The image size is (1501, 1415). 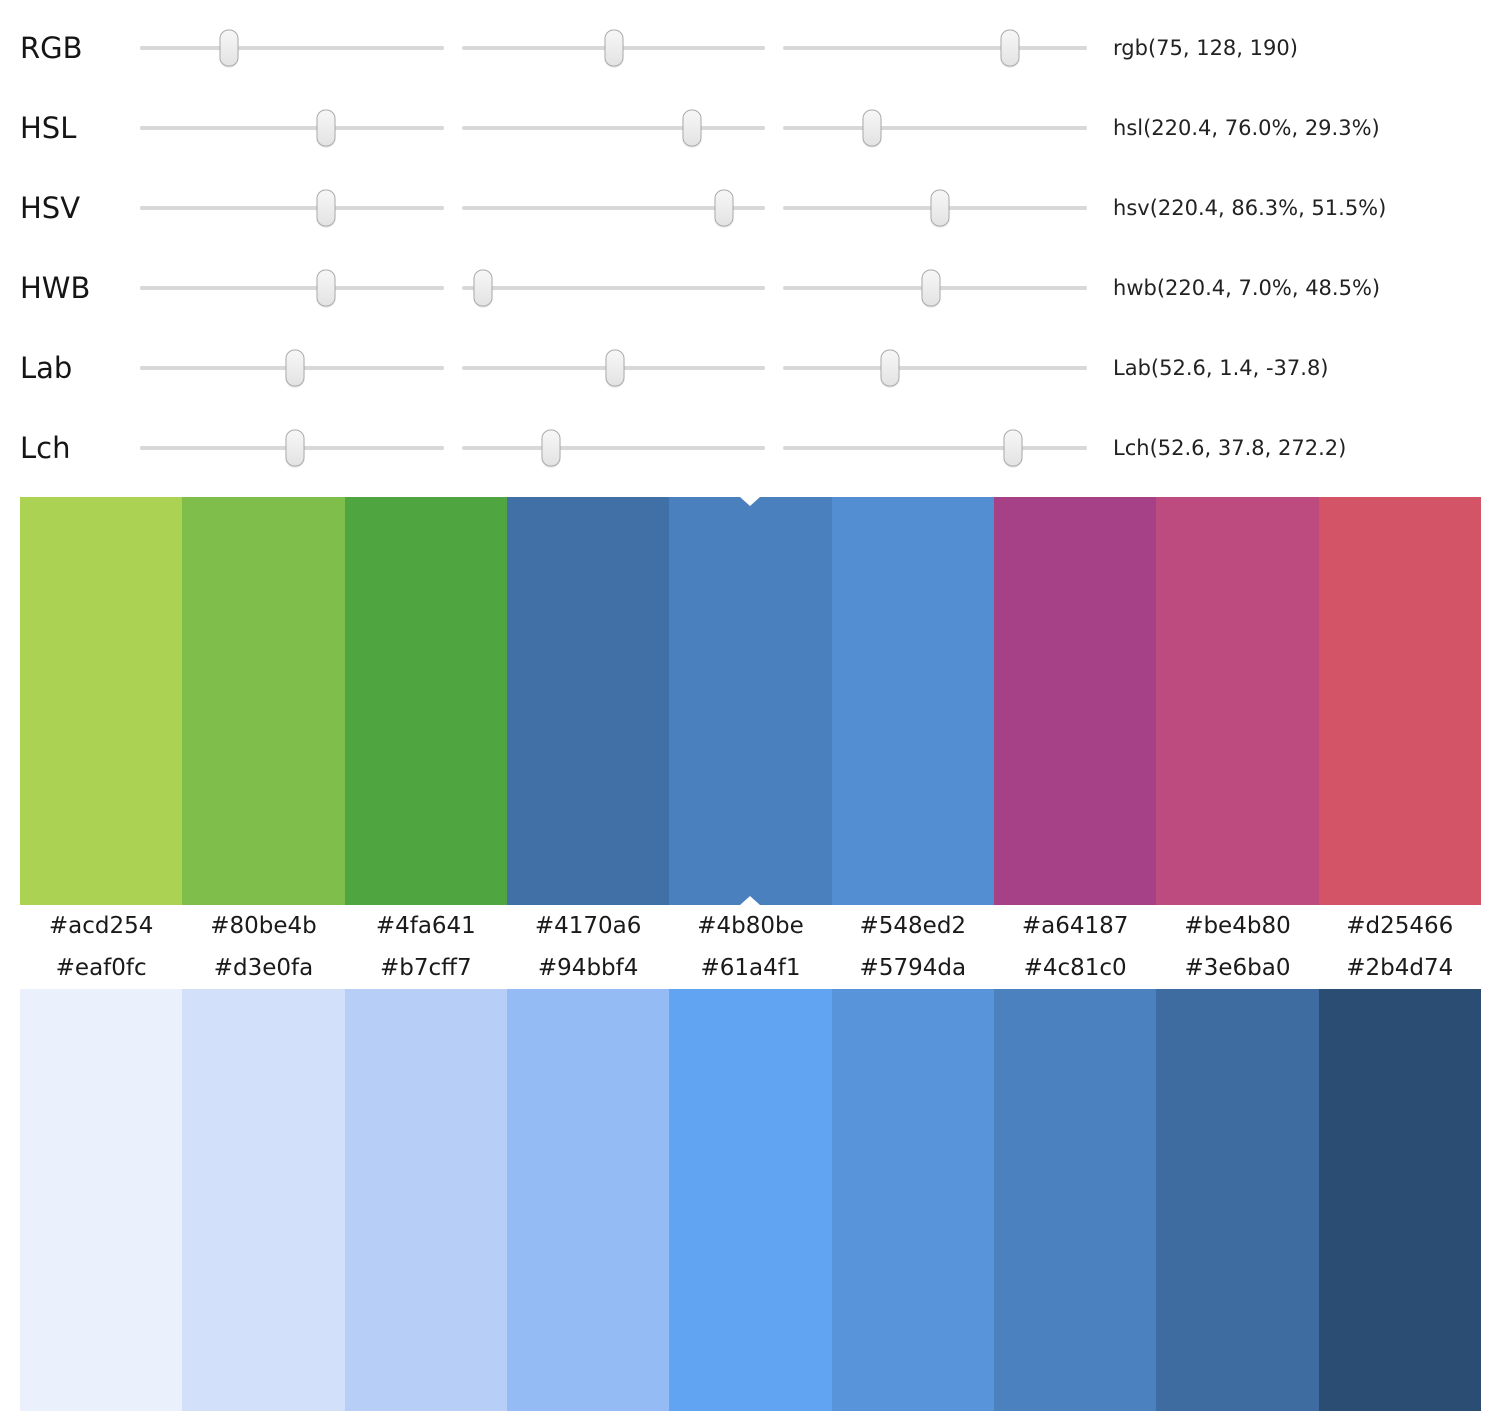 I want to click on hex-label: #d25466, so click(x=1400, y=926).